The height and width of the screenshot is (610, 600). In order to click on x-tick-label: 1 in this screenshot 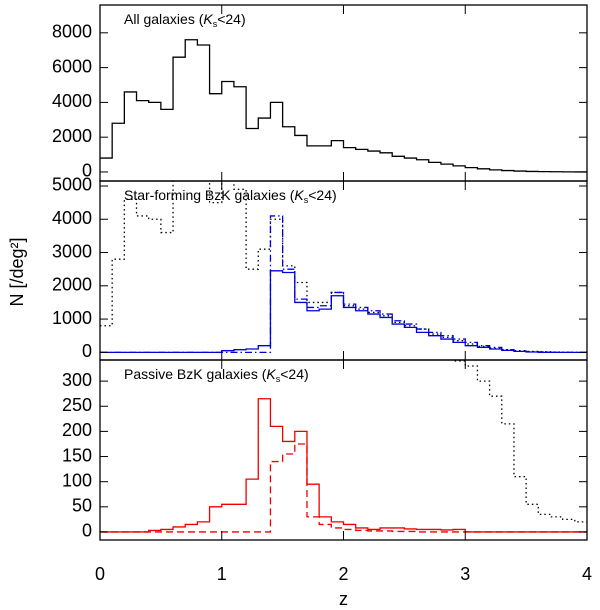, I will do `click(222, 574)`.